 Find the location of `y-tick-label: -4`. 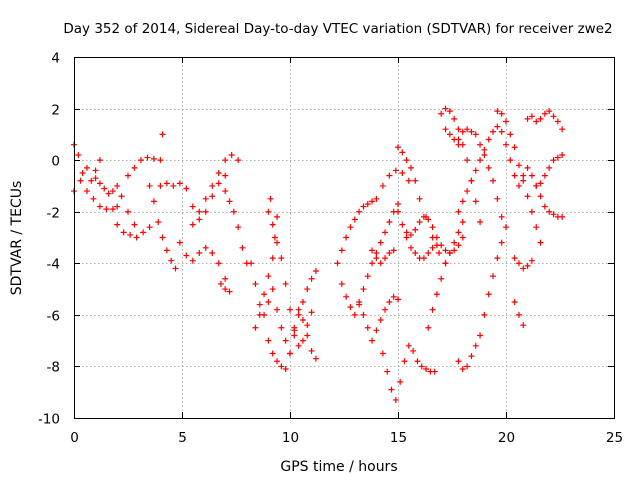

y-tick-label: -4 is located at coordinates (53, 265).